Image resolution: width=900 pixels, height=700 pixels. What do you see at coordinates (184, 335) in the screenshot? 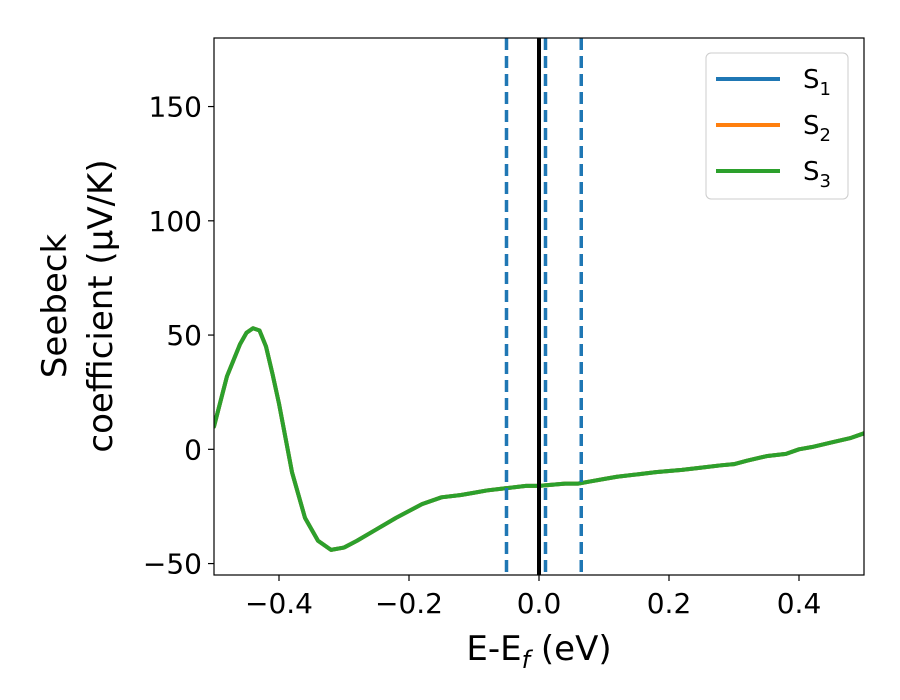
I see `y-tick-label: 50` at bounding box center [184, 335].